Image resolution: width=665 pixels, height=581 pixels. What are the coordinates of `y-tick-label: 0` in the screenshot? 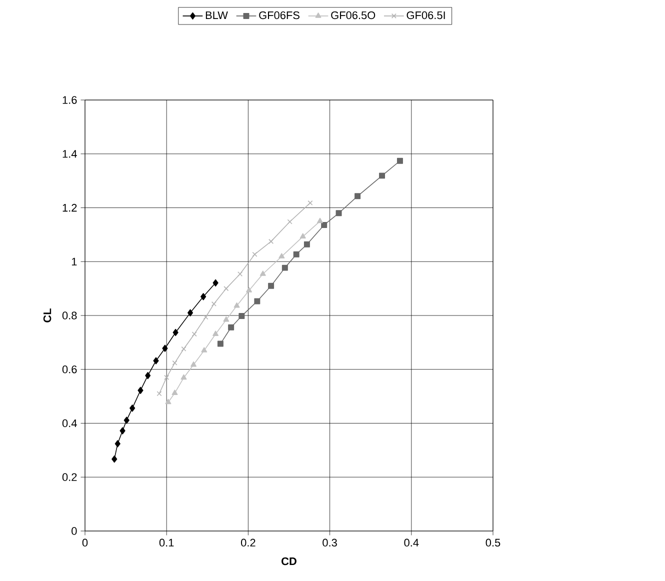 It's located at (74, 531).